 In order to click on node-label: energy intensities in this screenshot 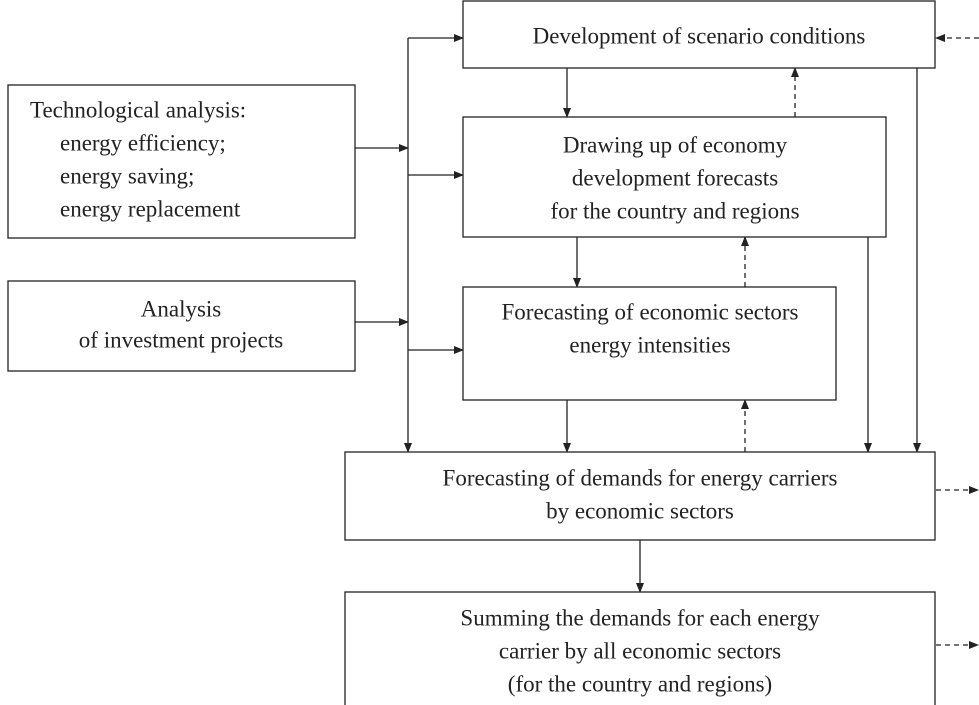, I will do `click(649, 344)`.